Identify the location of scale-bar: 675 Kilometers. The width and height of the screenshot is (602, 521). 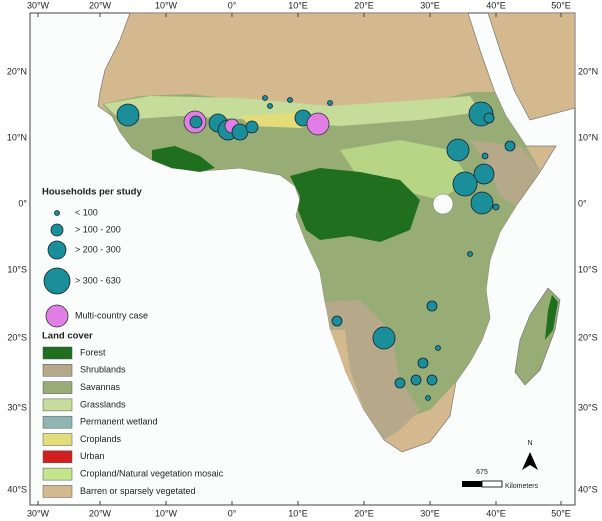
(500, 479).